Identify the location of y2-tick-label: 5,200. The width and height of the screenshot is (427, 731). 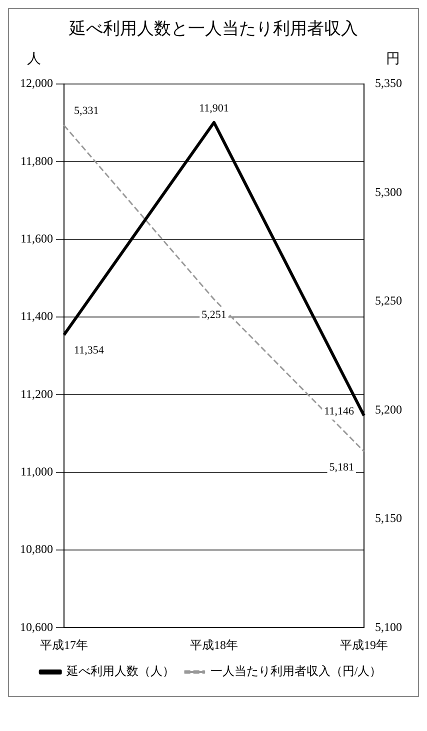
(388, 409).